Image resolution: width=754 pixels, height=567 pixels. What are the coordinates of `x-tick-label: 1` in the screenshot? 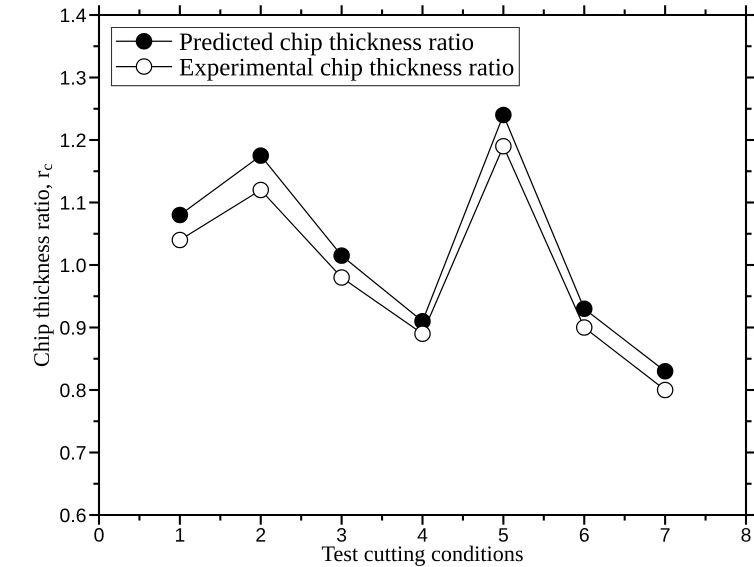 It's located at (180, 535).